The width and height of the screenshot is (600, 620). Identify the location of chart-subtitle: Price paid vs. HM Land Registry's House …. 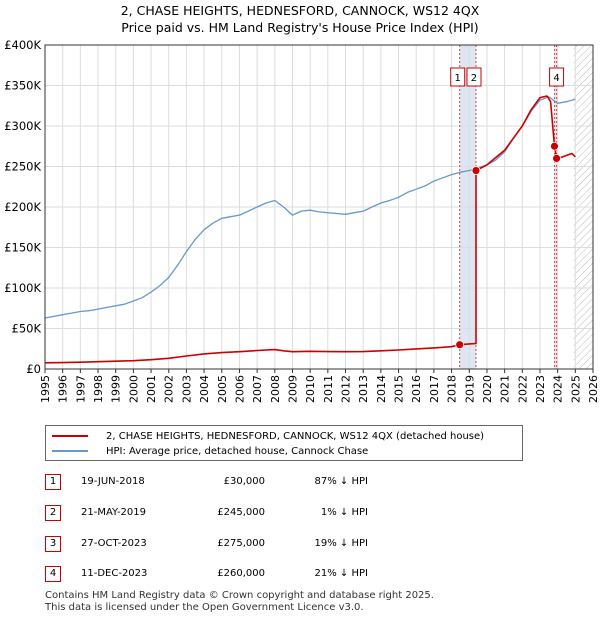
(300, 27).